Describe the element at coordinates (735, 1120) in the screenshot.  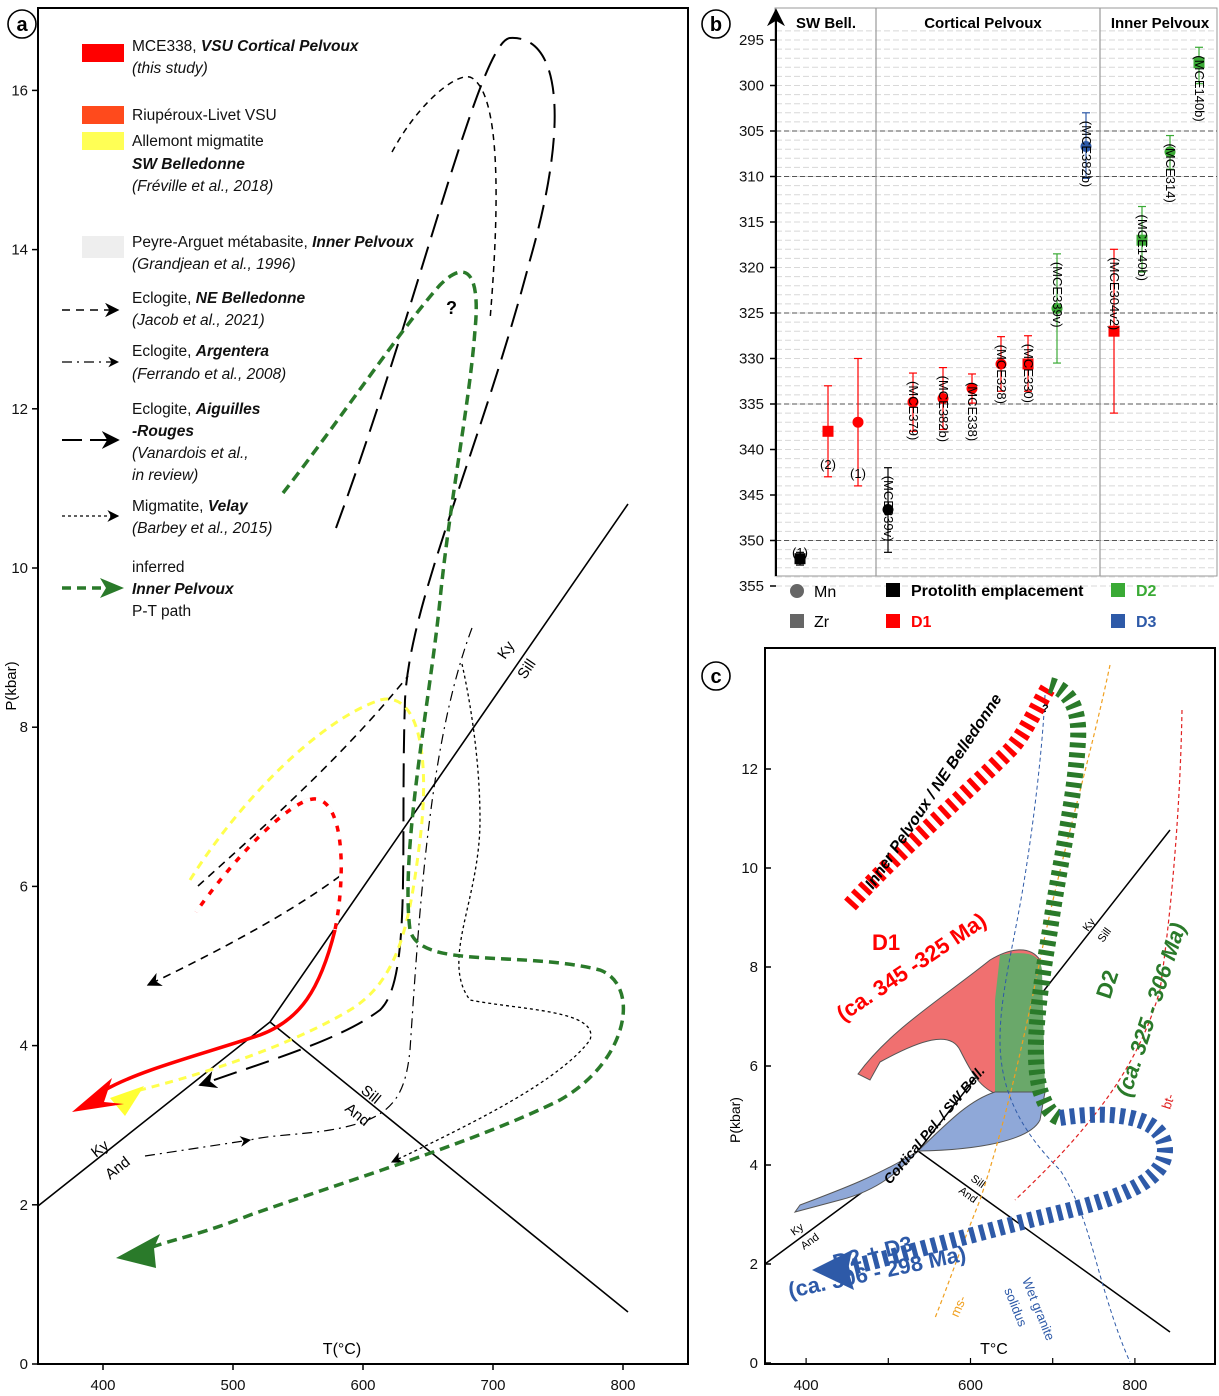
I see `panel-c-ylabel: P(kbar)` at that location.